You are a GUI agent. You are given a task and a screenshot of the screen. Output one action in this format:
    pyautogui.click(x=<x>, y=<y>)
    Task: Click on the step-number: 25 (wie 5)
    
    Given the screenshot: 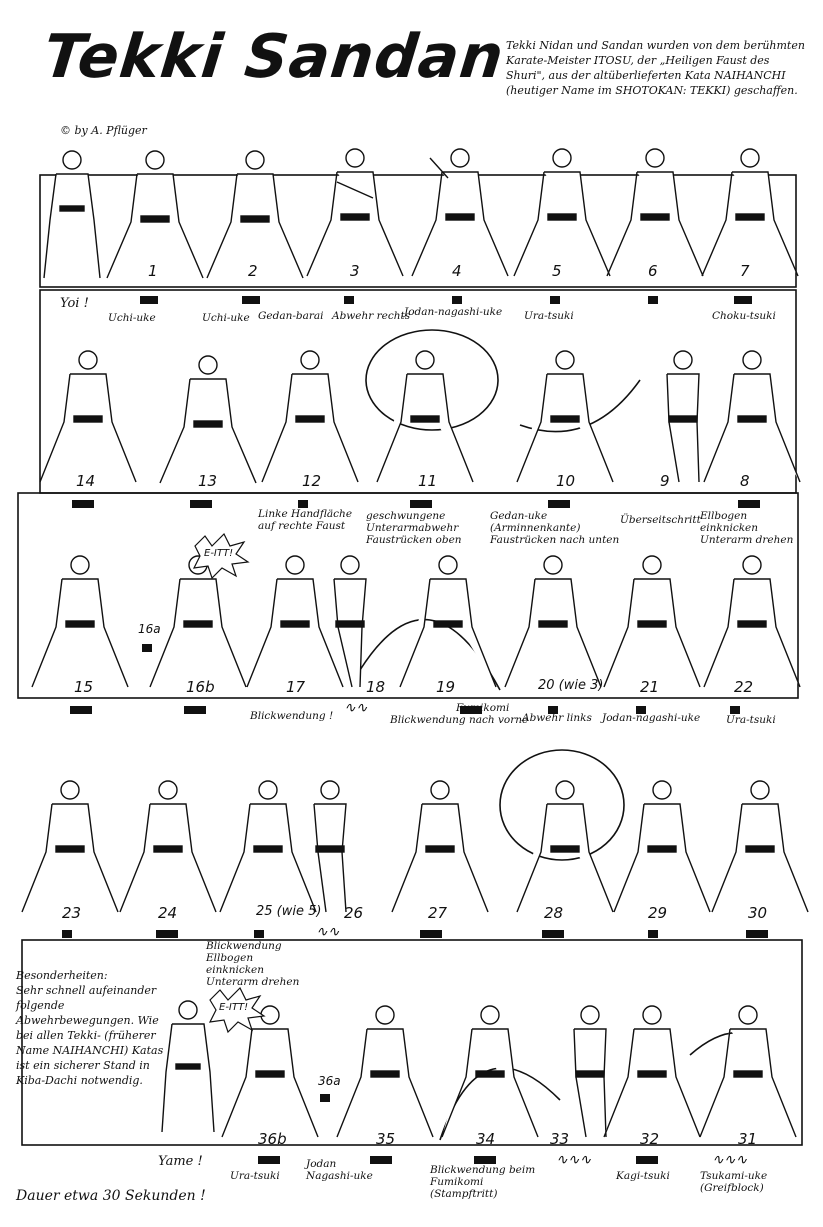 What is the action you would take?
    pyautogui.click(x=289, y=911)
    